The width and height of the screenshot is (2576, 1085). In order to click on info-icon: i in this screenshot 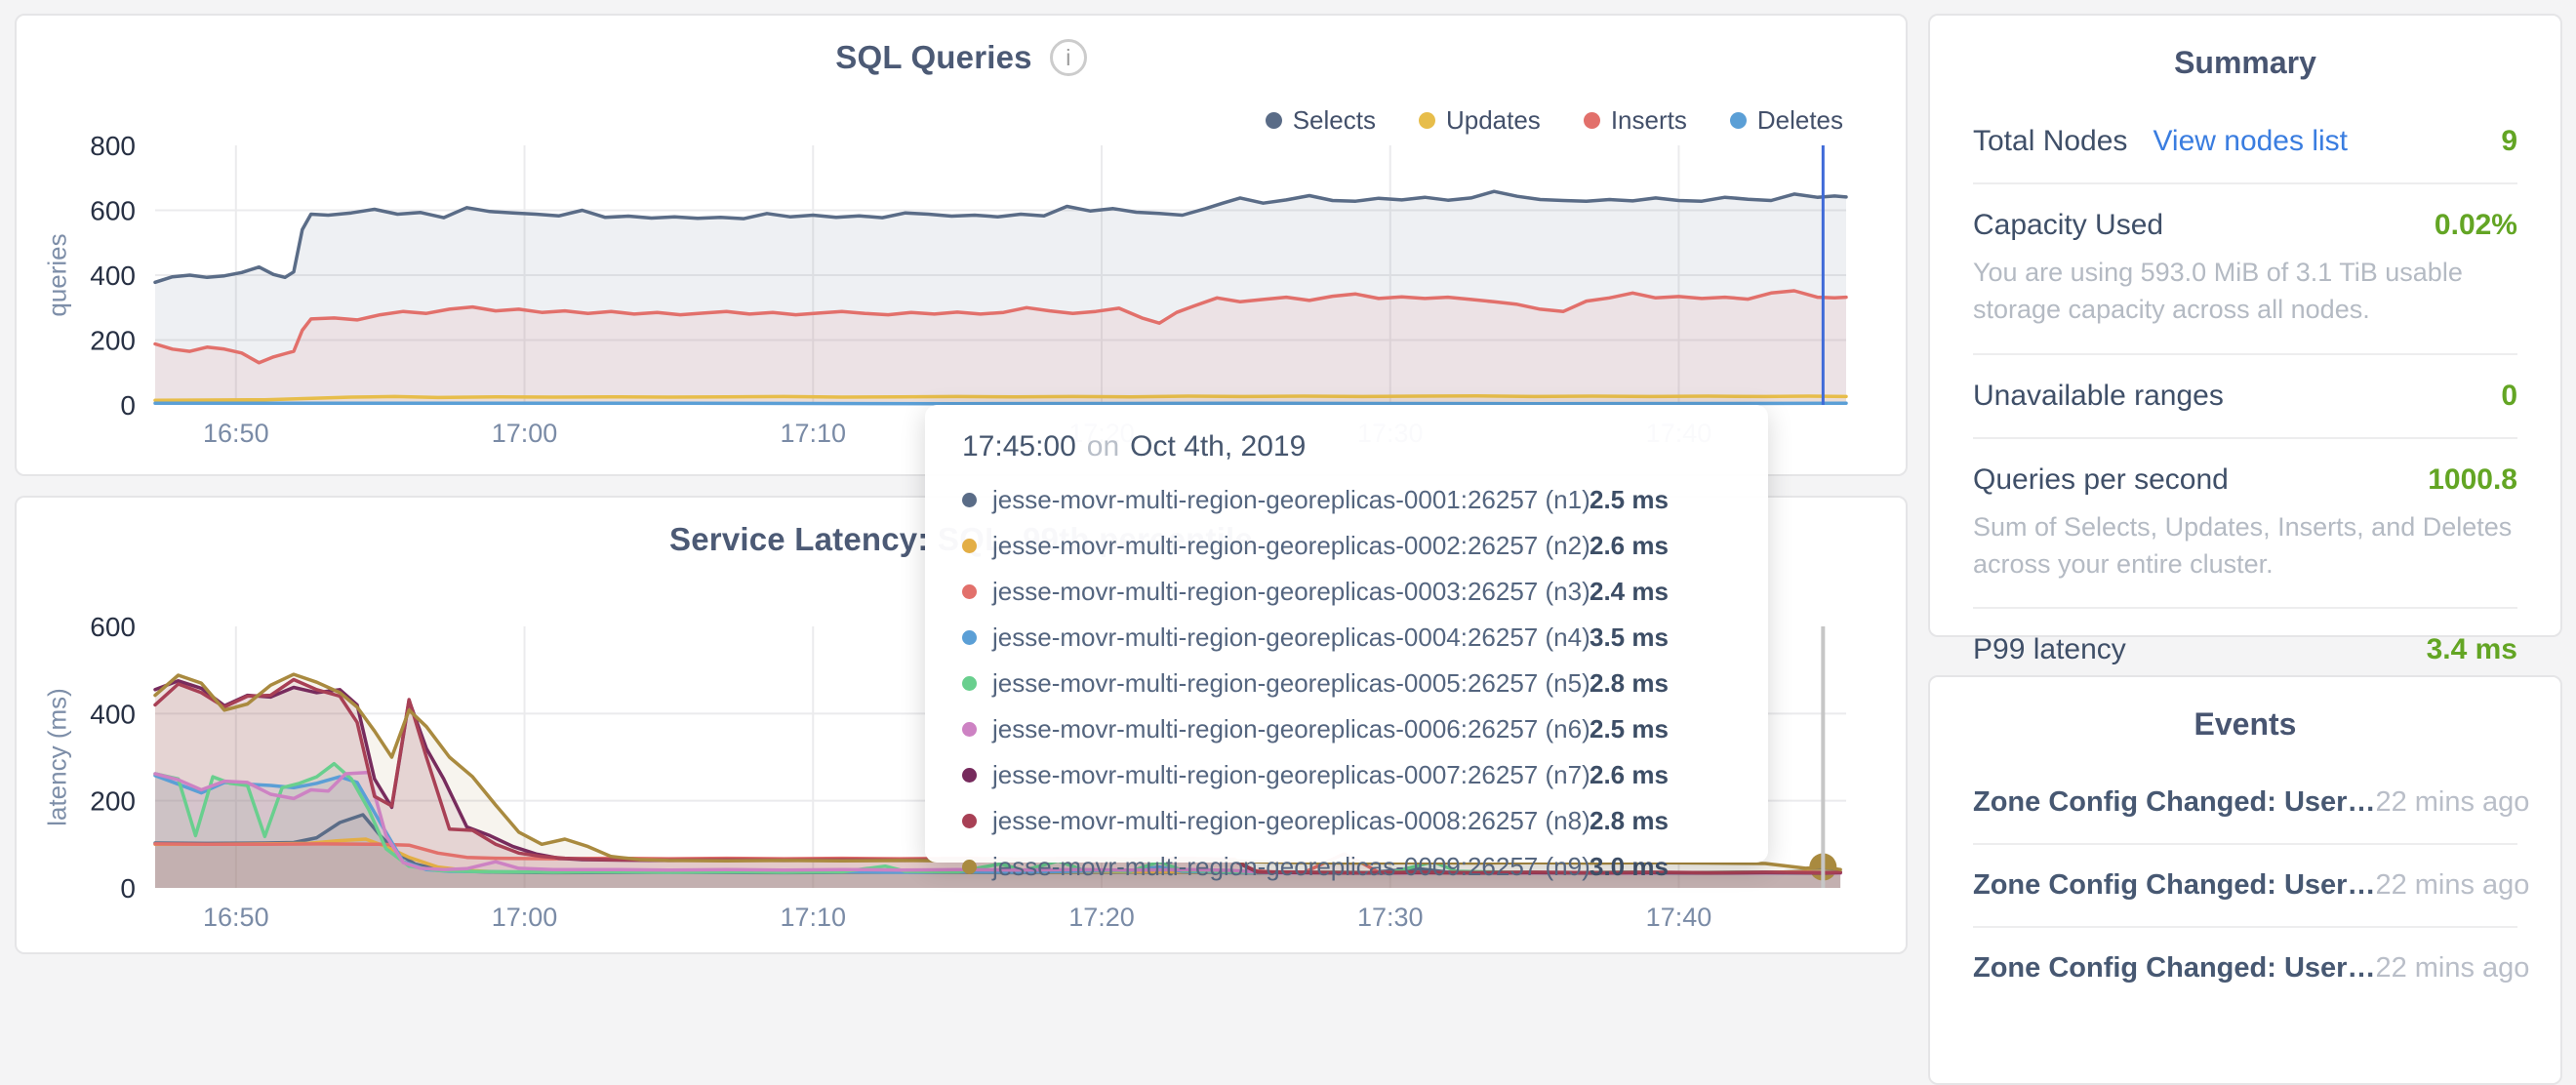, I will do `click(1068, 58)`.